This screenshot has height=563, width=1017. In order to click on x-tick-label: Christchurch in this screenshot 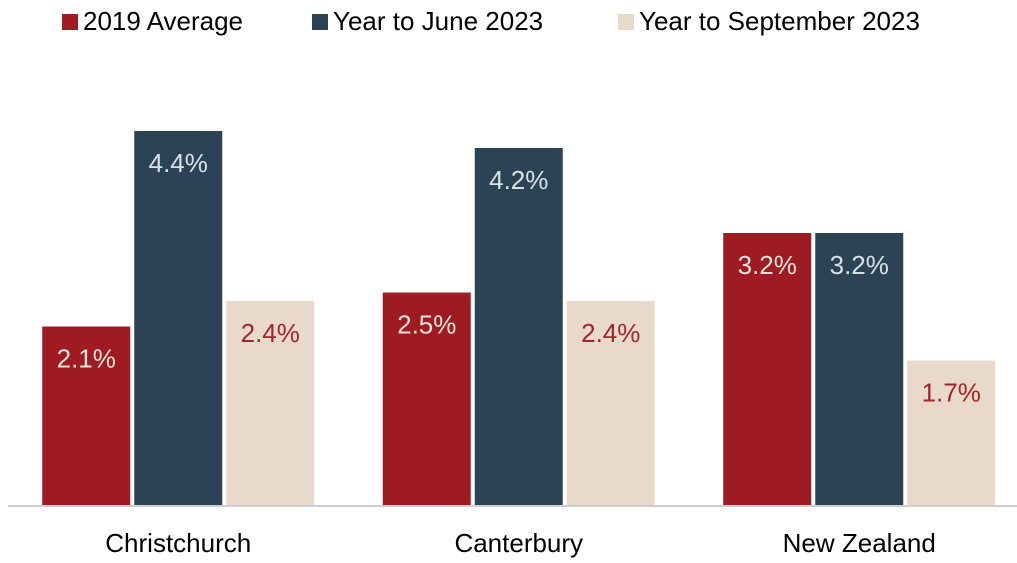, I will do `click(178, 543)`.